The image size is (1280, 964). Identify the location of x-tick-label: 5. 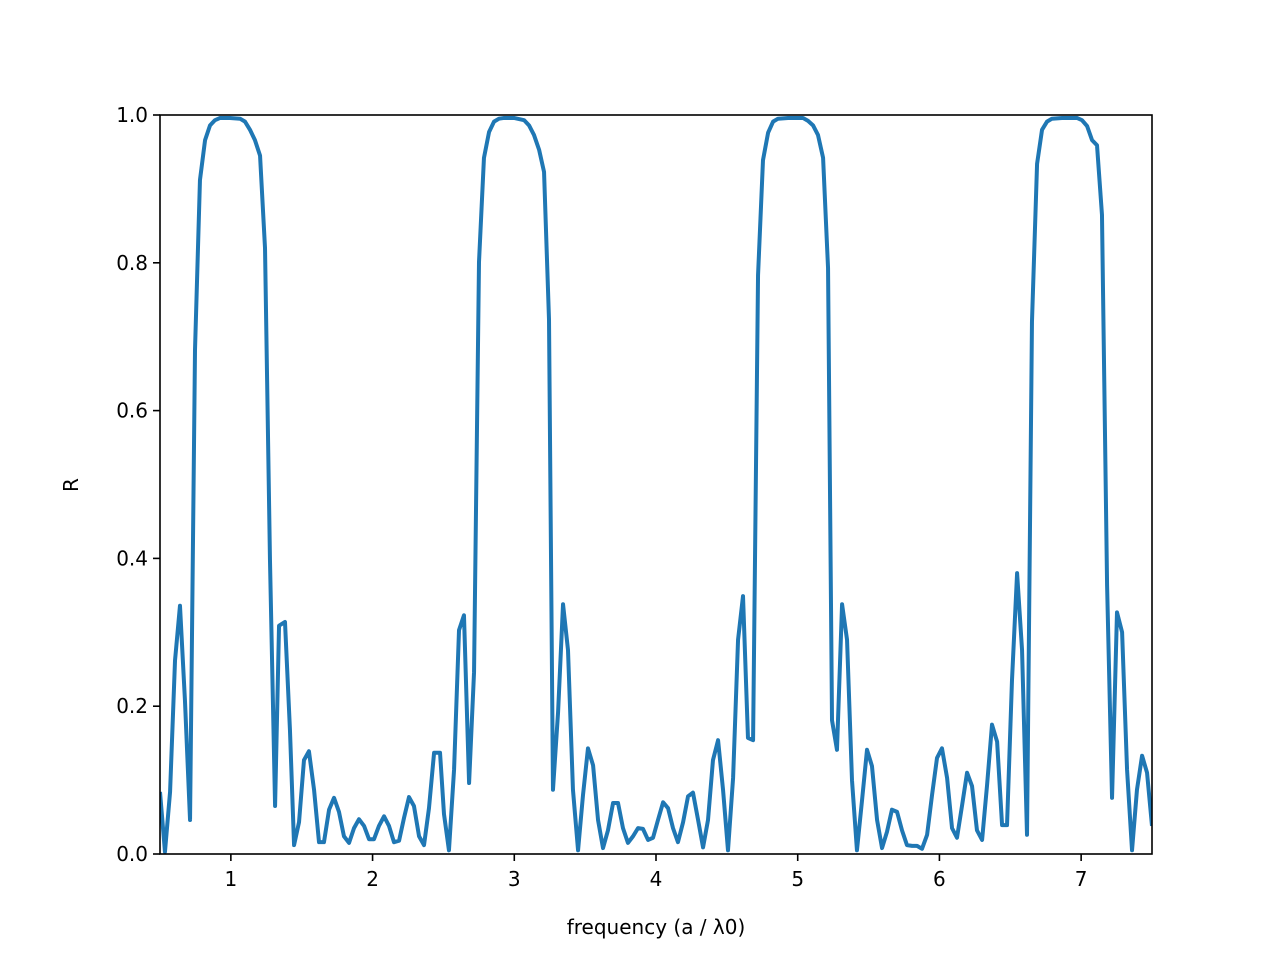
(797, 879).